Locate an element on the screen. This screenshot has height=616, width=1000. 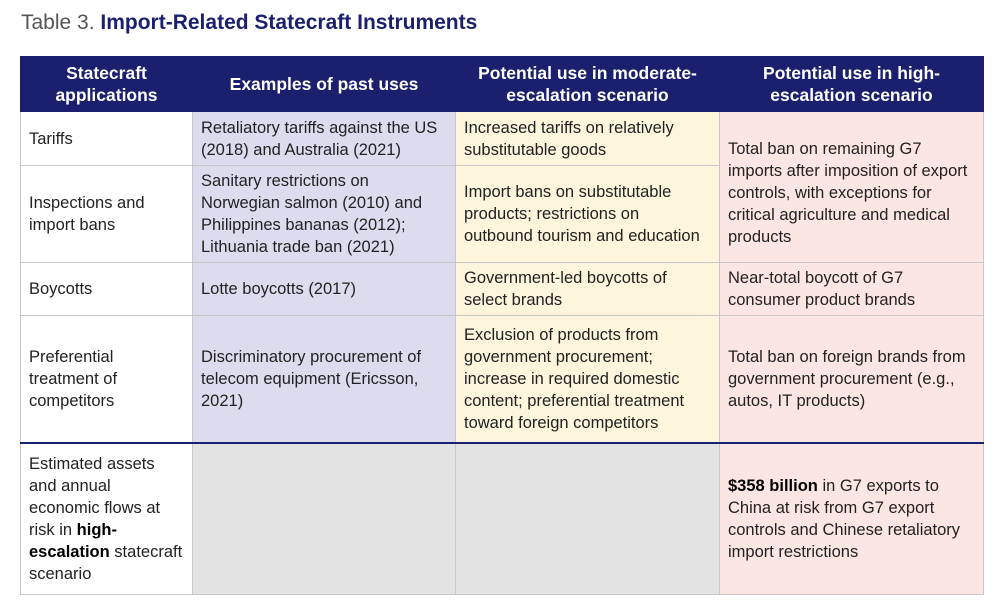
past-use-cell: Lotte boycotts (2017) is located at coordinates (324, 289).